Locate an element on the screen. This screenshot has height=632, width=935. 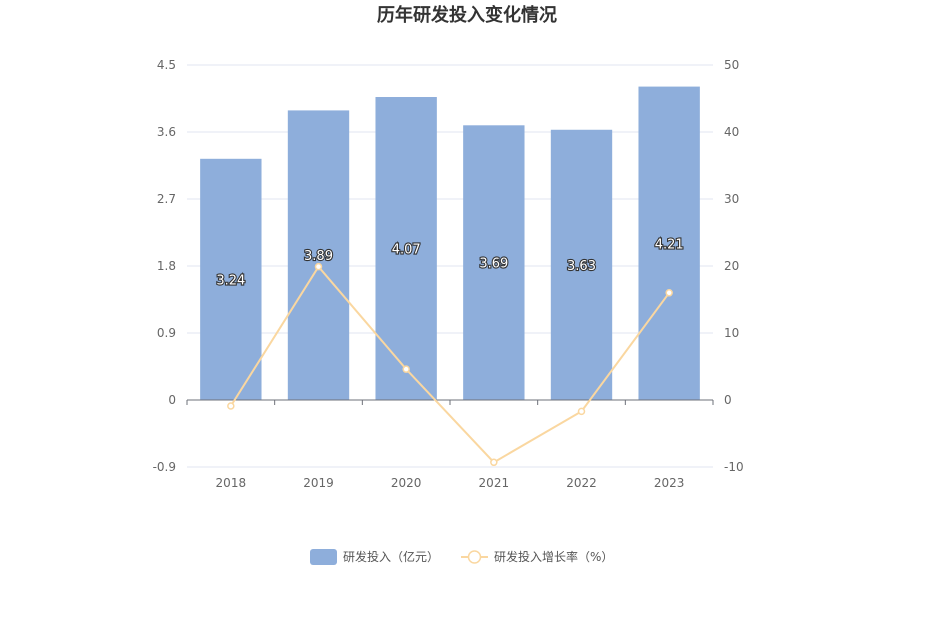
bar-value-label: 3.63 is located at coordinates (581, 266).